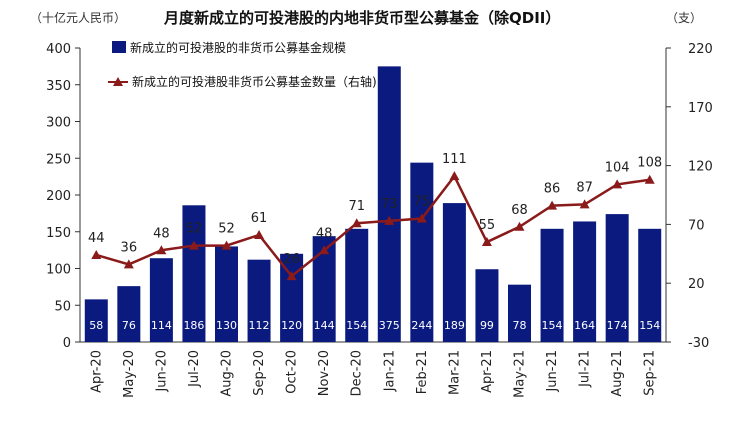 The width and height of the screenshot is (730, 422). What do you see at coordinates (292, 372) in the screenshot?
I see `x-tick-label: Oct-20` at bounding box center [292, 372].